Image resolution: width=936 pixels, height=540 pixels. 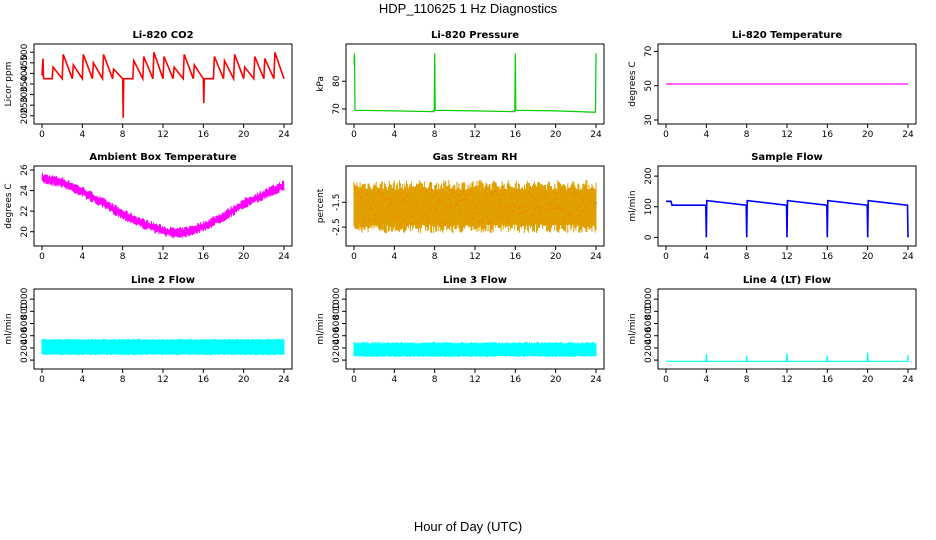 I want to click on x-axis-label: Hour of Day (UTC), so click(x=468, y=526).